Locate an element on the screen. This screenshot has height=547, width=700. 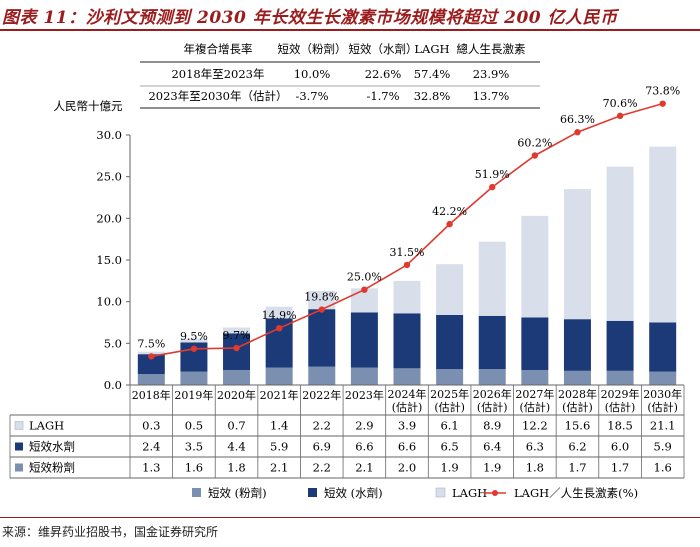
title-rule is located at coordinates (350, 30).